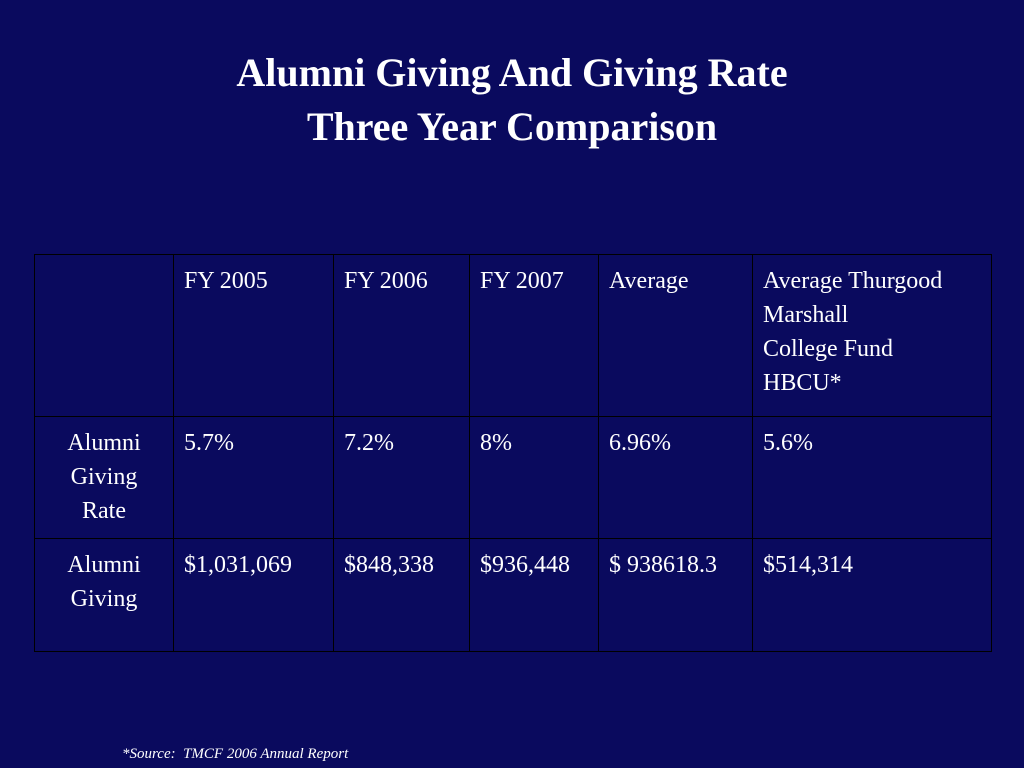 The width and height of the screenshot is (1024, 768). I want to click on row-label-alumni-giving: Alumni Giving, so click(104, 595).